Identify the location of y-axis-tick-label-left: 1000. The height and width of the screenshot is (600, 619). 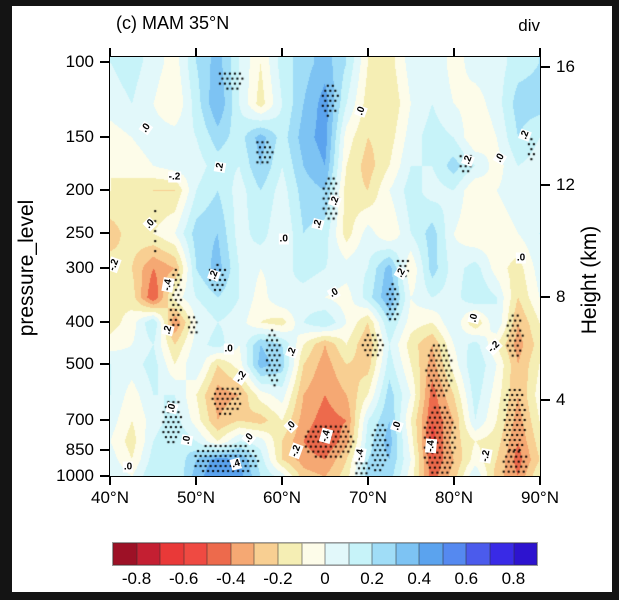
(75, 475).